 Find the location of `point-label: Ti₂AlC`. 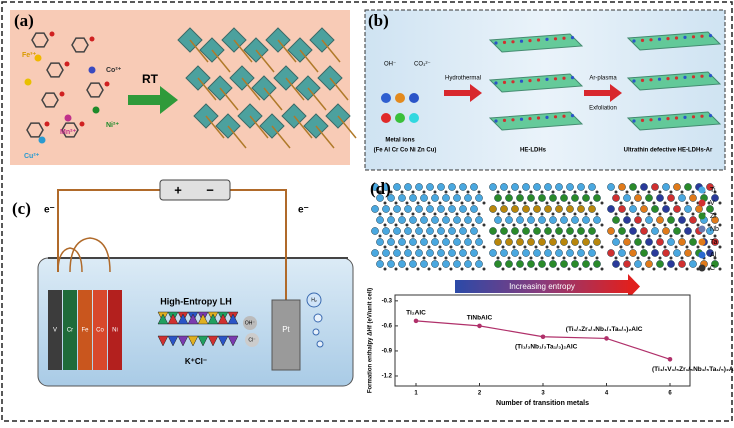

point-label: Ti₂AlC is located at coordinates (416, 313).